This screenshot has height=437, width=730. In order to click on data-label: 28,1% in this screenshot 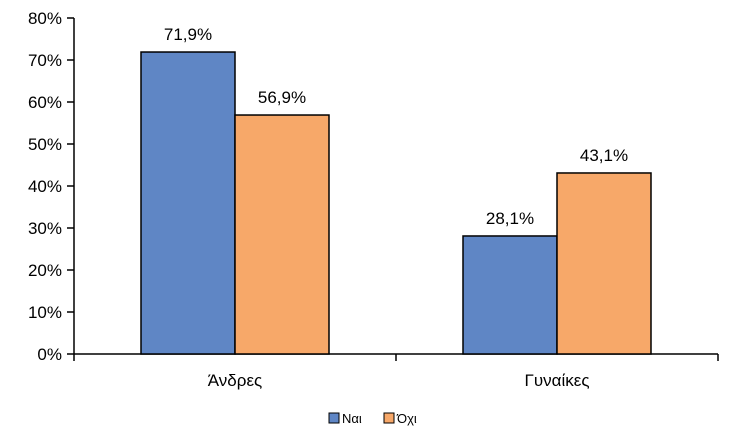, I will do `click(510, 218)`.